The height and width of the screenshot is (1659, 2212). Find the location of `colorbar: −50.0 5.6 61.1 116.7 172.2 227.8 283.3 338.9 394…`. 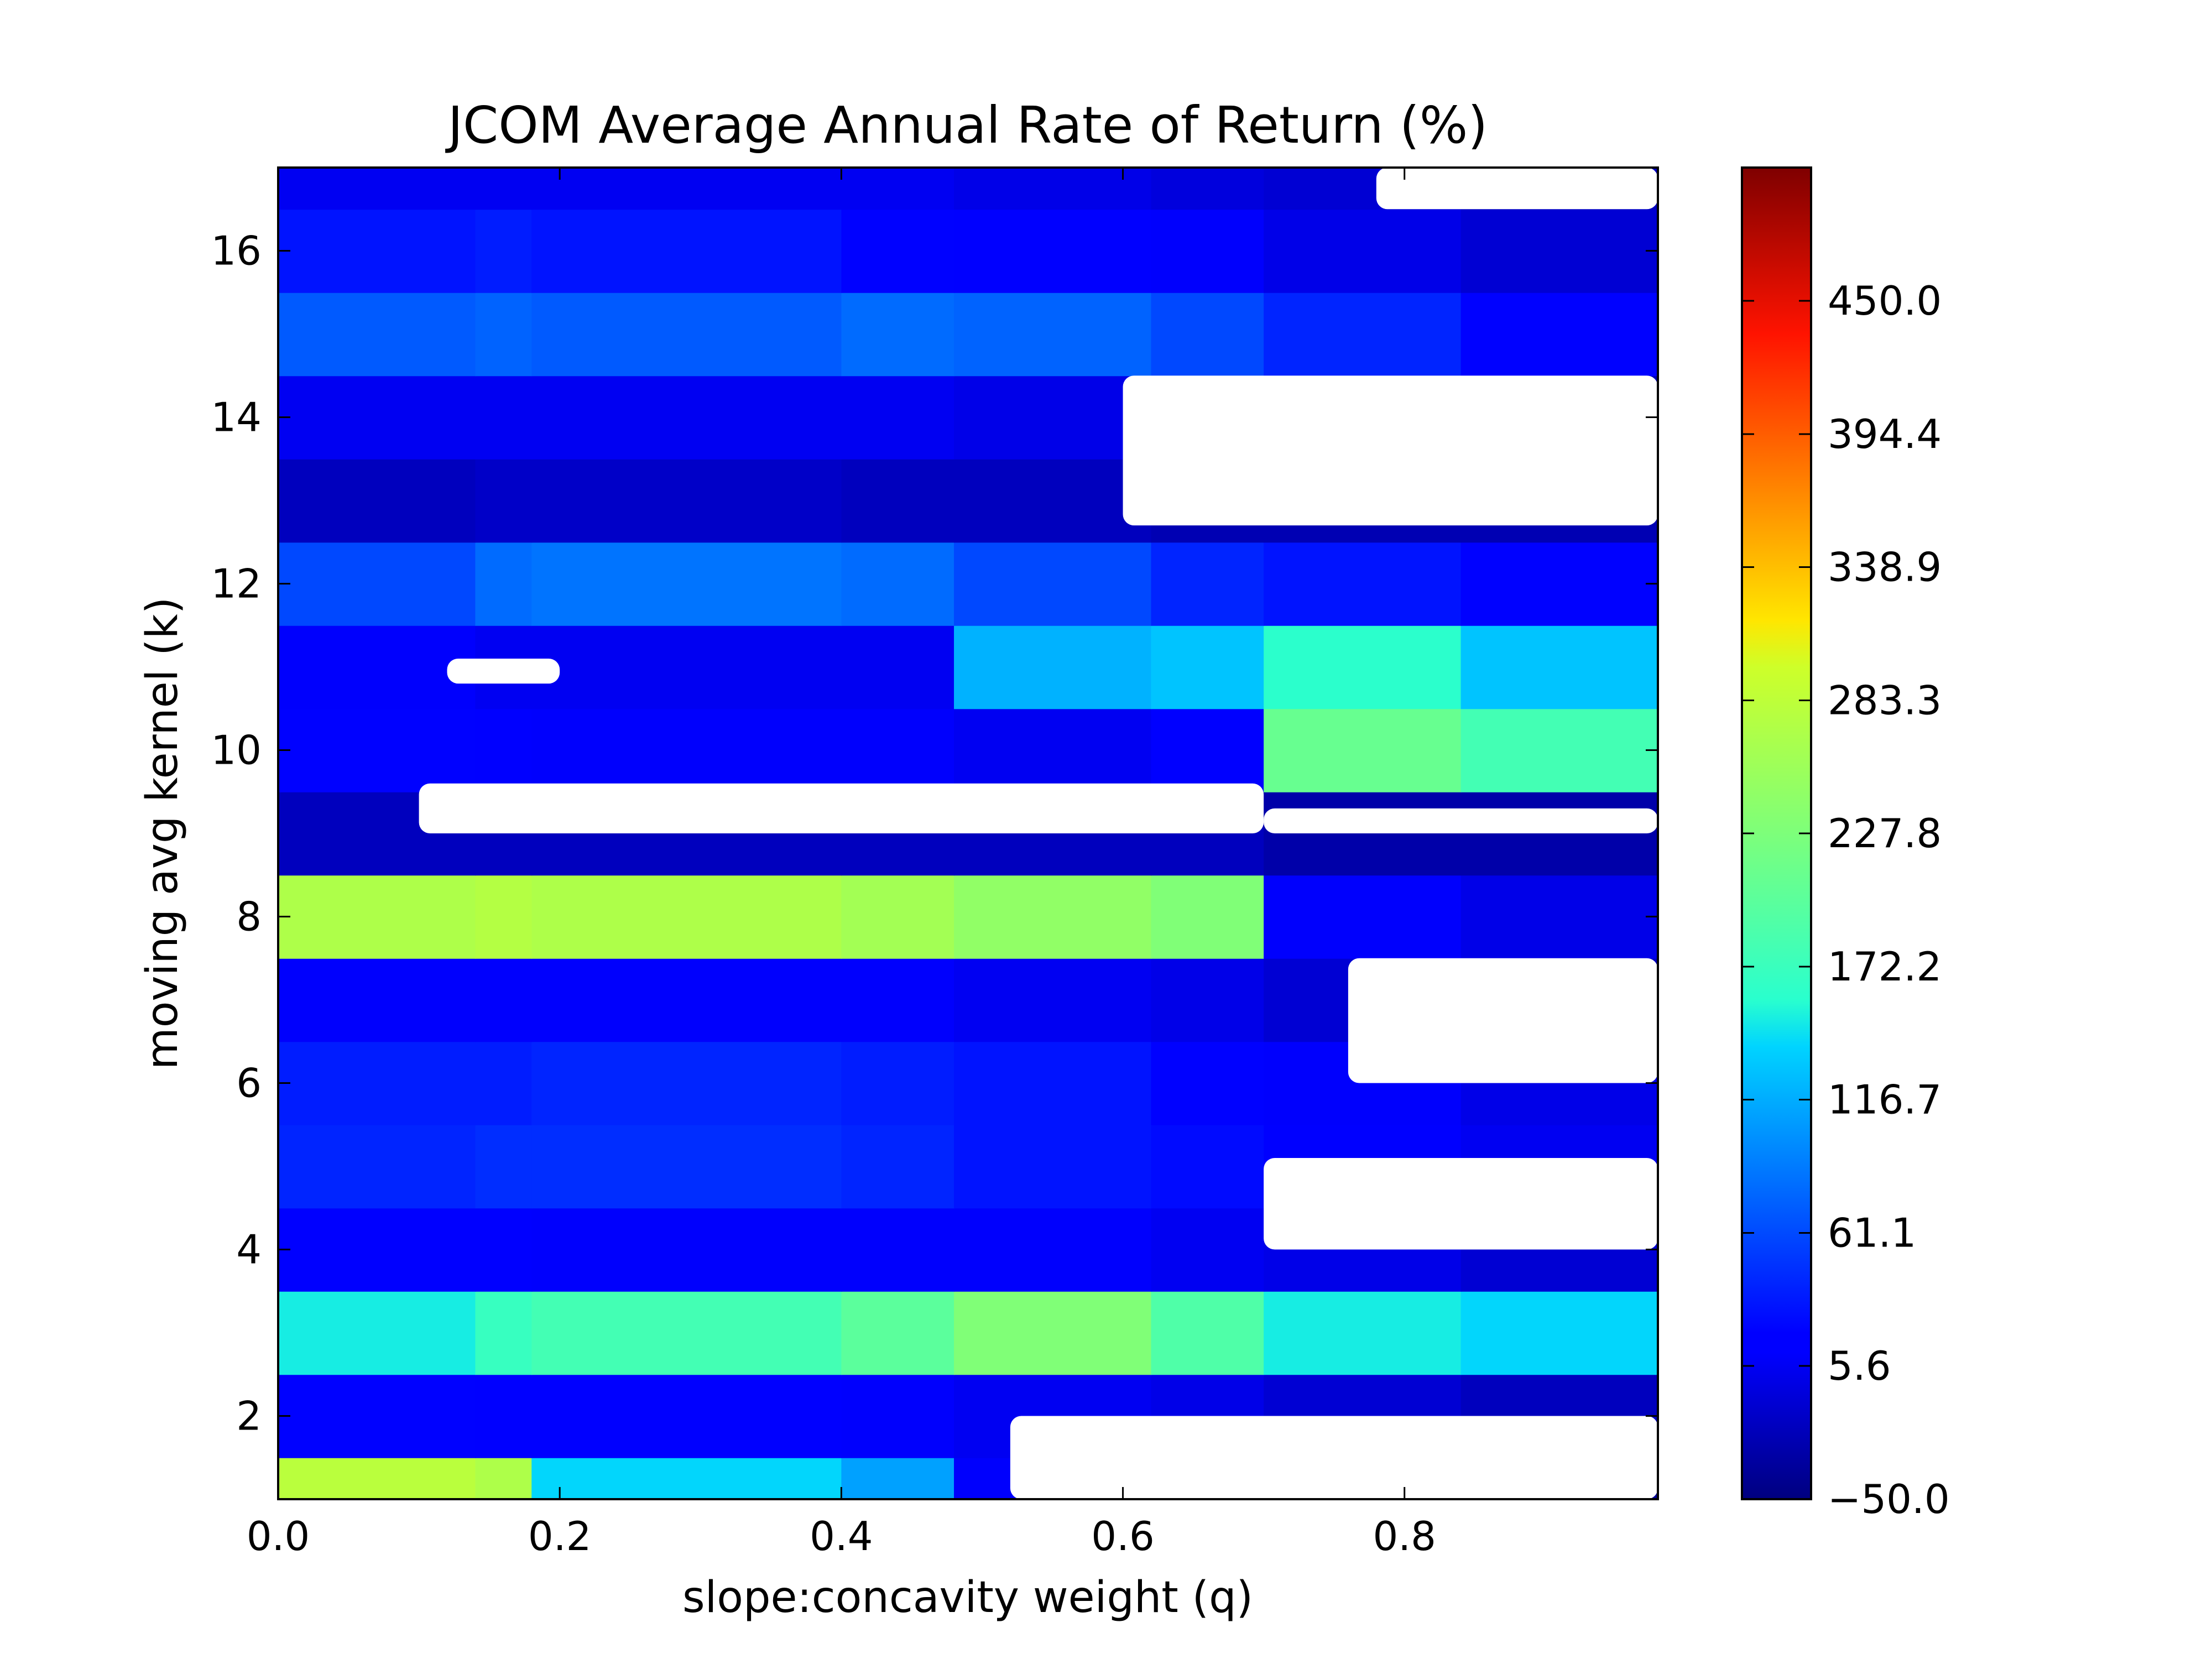

colorbar: −50.0 5.6 61.1 116.7 172.2 227.8 283.3 338.9 394… is located at coordinates (1846, 844).